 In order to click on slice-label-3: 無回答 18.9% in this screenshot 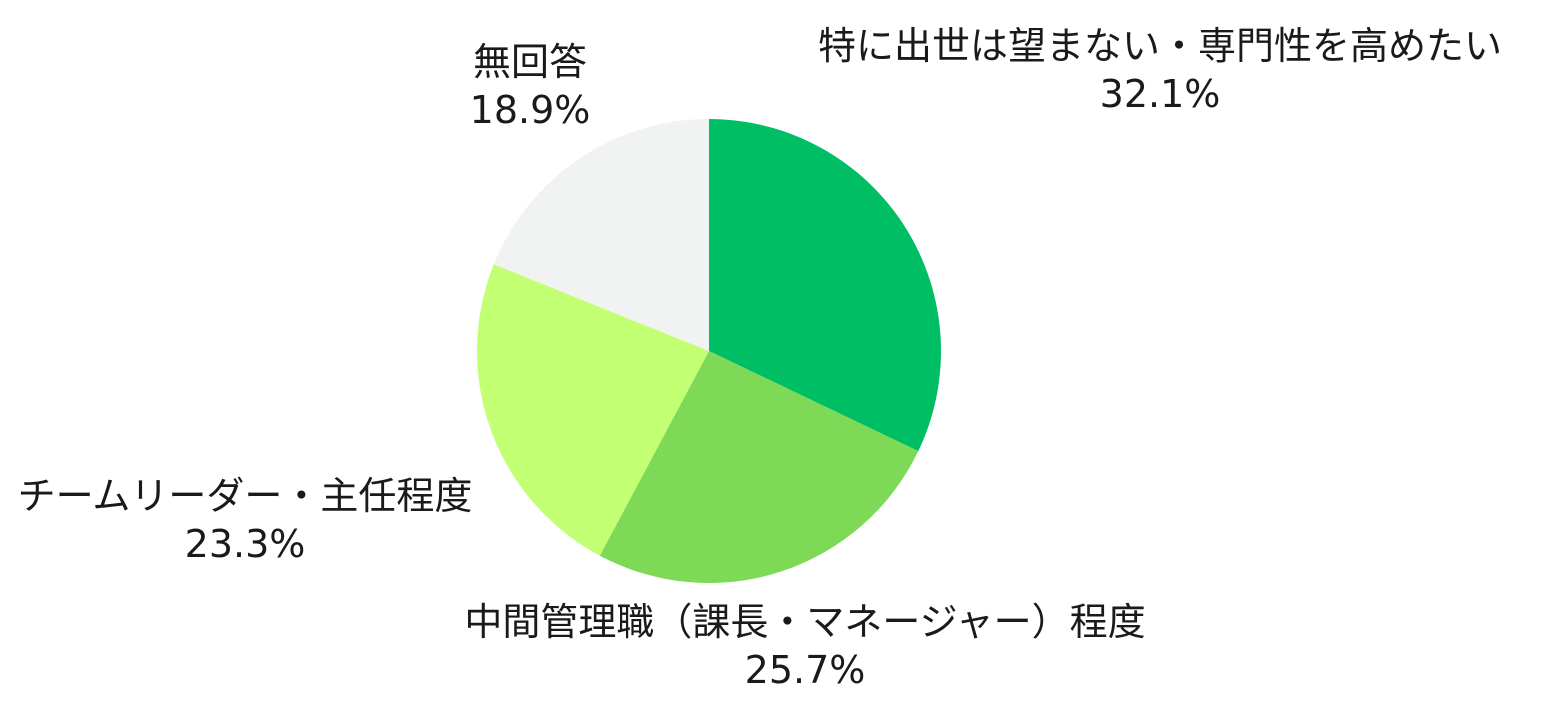, I will do `click(530, 86)`.